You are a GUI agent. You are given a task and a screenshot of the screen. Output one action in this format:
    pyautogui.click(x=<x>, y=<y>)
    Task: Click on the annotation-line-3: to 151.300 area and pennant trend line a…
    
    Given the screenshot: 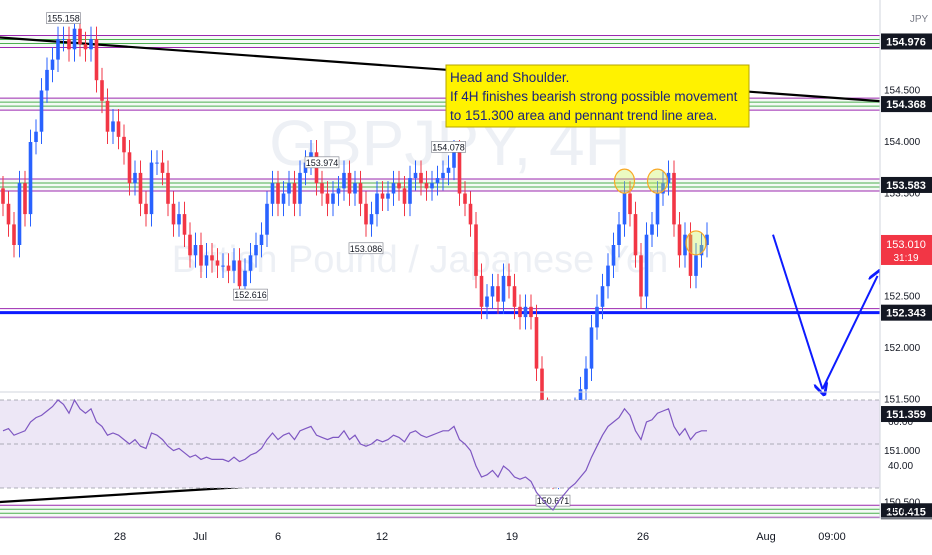 What is the action you would take?
    pyautogui.click(x=583, y=115)
    